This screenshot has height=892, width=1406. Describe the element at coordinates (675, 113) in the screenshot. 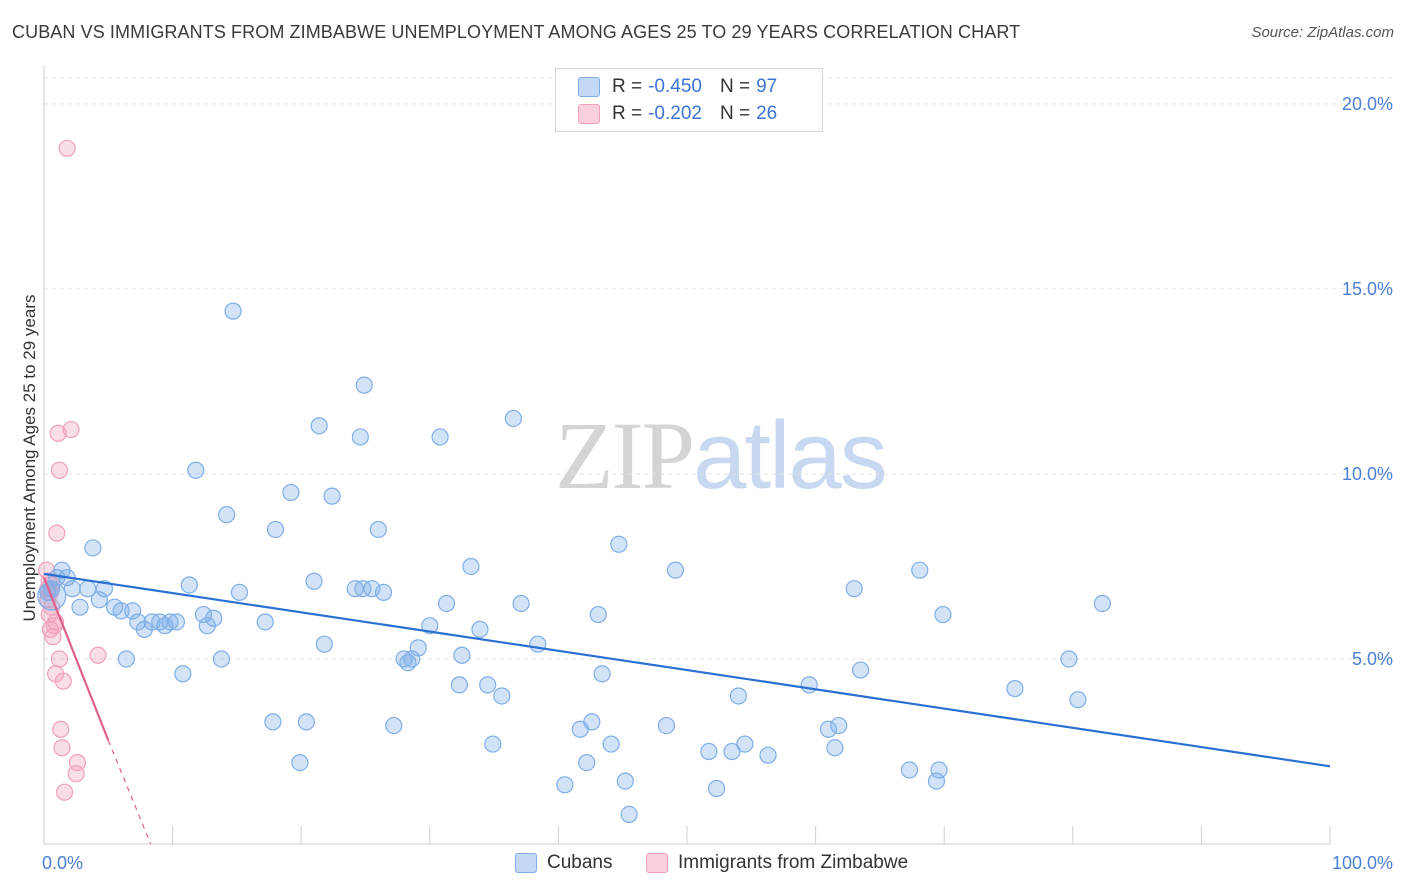

I see `r-value: -0.202` at that location.